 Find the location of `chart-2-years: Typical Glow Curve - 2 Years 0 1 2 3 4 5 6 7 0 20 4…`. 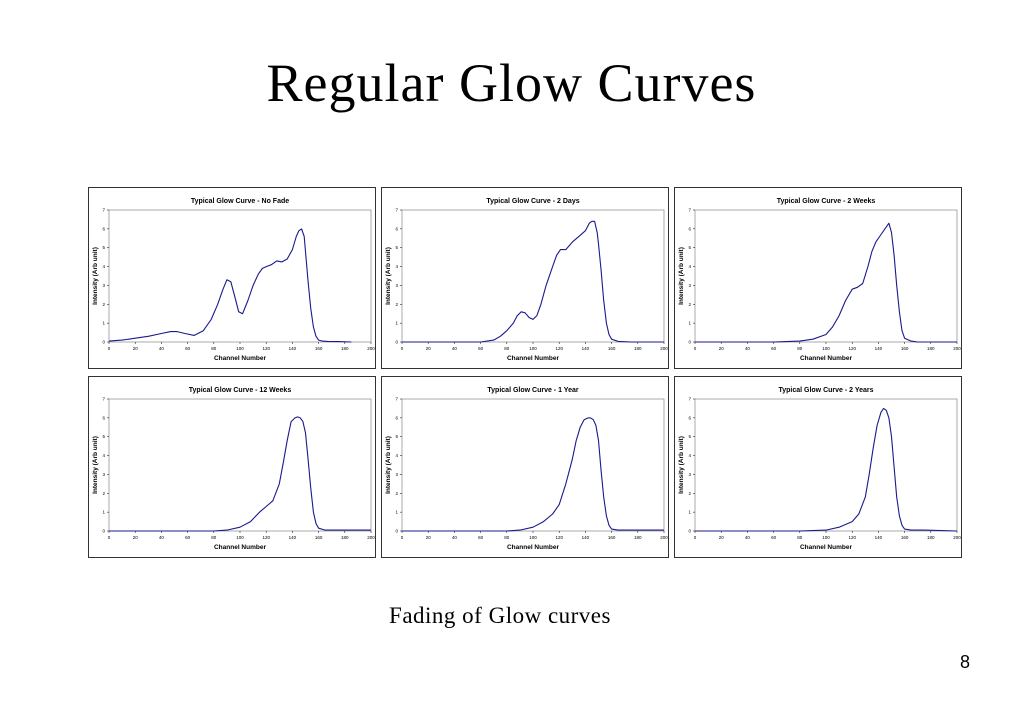

chart-2-years: Typical Glow Curve - 2 Years 0 1 2 3 4 5 6 7 0 20 4… is located at coordinates (819, 469).